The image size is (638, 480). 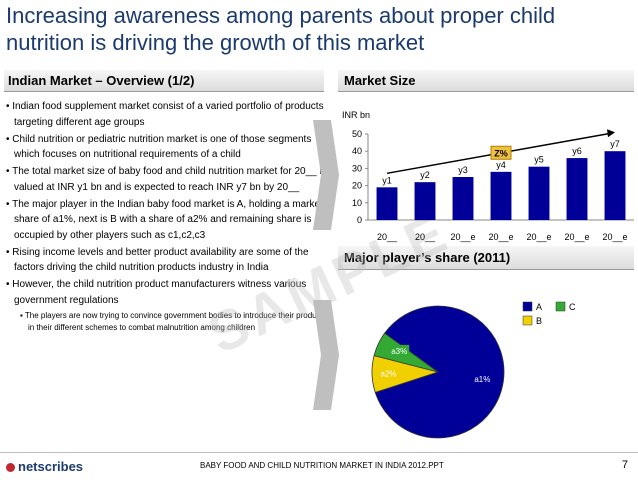 What do you see at coordinates (357, 151) in the screenshot?
I see `y-tick-label: 40` at bounding box center [357, 151].